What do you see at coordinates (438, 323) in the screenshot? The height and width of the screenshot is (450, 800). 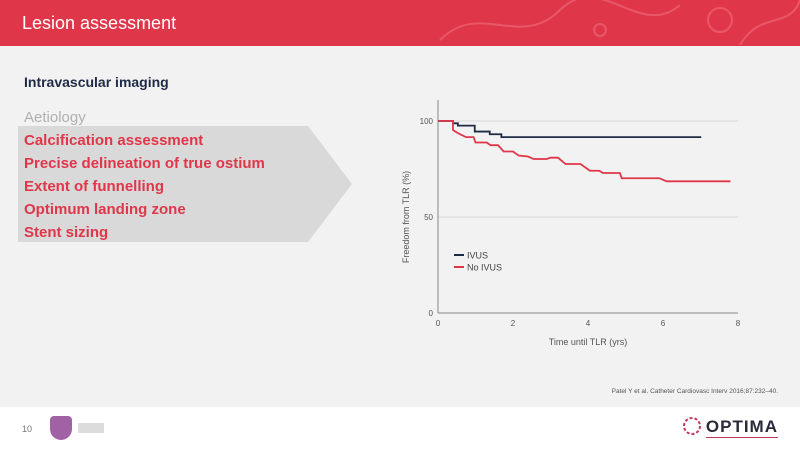 I see `x-tick-label: 0` at bounding box center [438, 323].